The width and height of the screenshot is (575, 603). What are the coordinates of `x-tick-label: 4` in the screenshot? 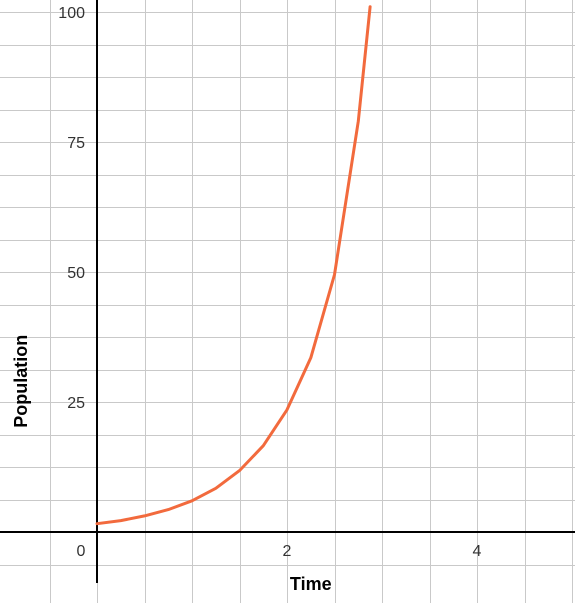 It's located at (477, 551).